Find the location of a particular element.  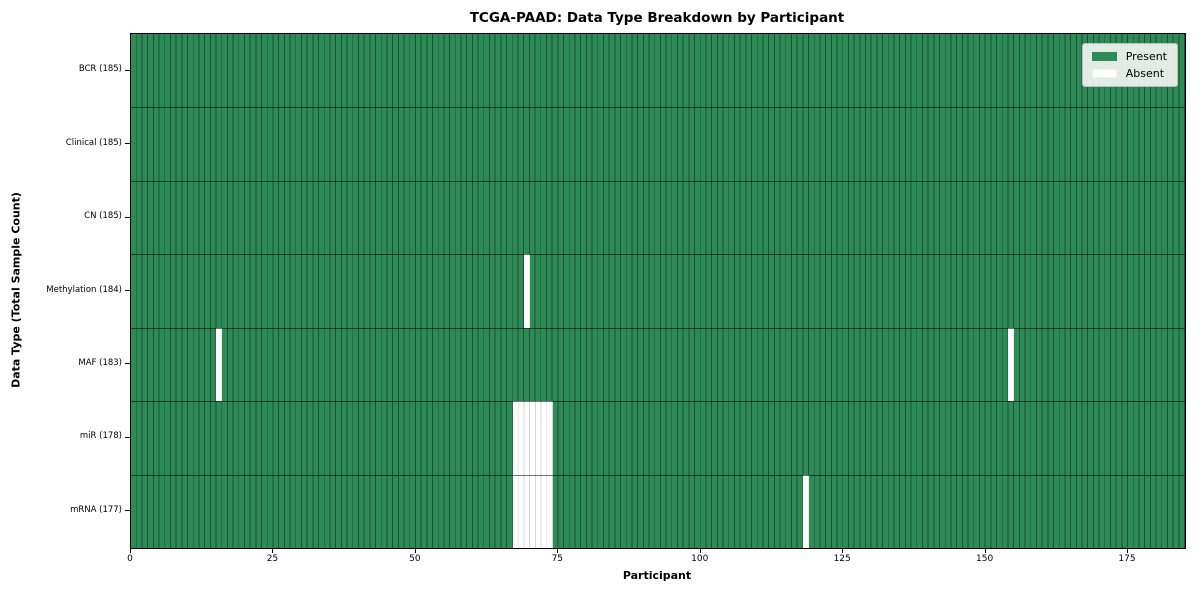

legend-label-present: Present is located at coordinates (1146, 56).